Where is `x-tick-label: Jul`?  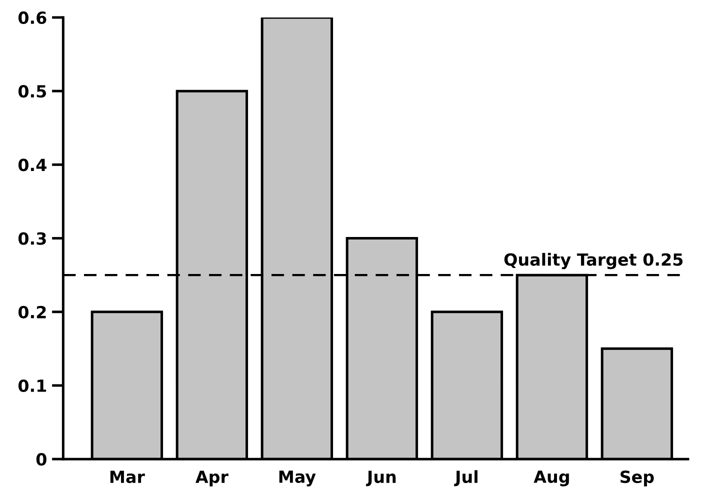 x-tick-label: Jul is located at coordinates (466, 478).